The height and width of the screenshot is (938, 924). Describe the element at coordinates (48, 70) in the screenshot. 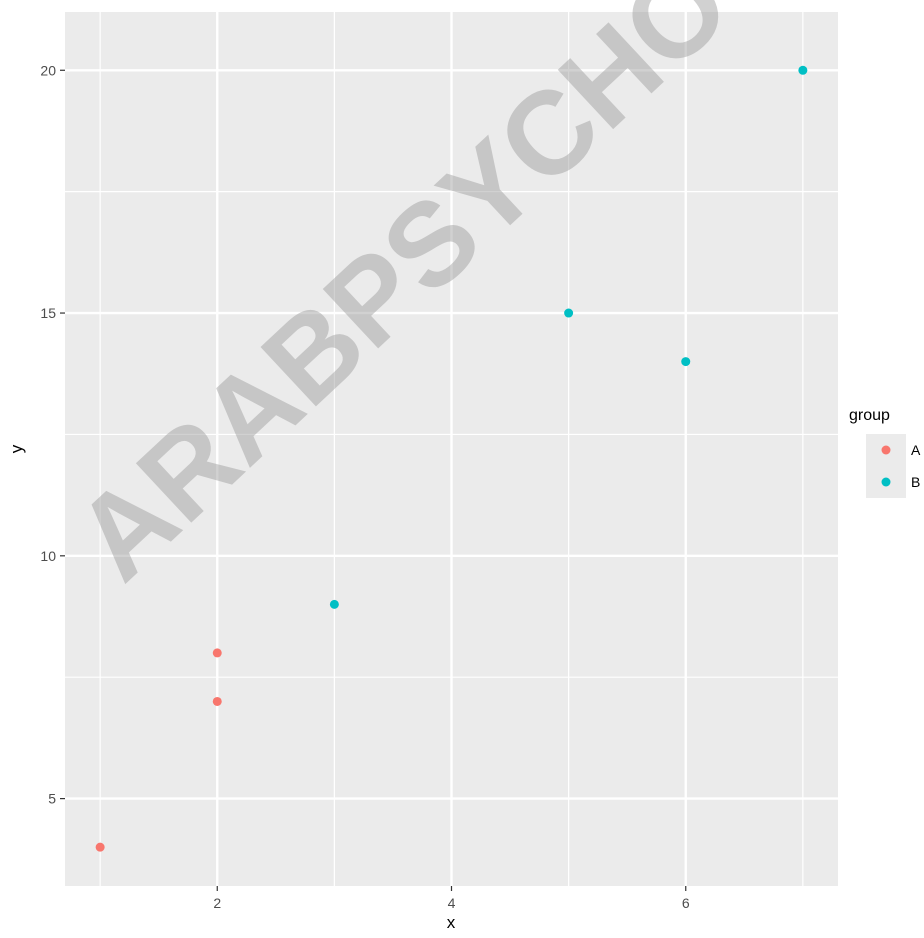

I see `y-tick-label: 20` at that location.